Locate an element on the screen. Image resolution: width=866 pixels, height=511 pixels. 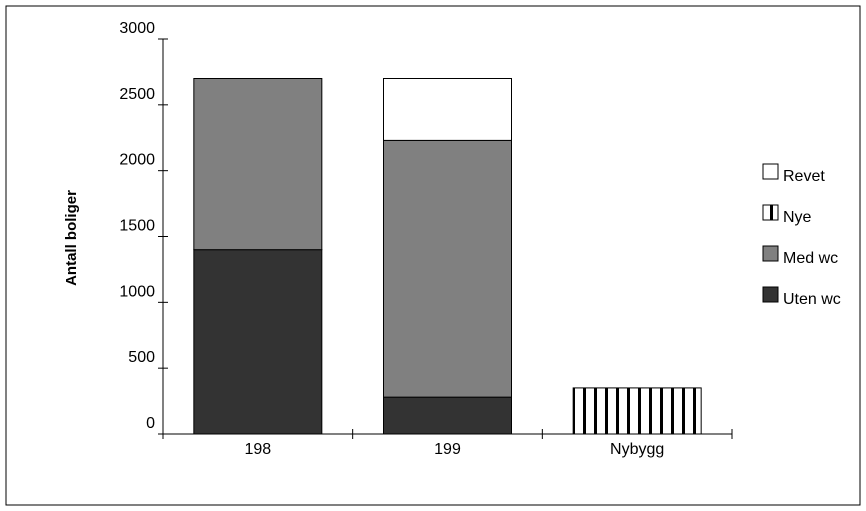
legend-swatch-med-wc is located at coordinates (770, 253).